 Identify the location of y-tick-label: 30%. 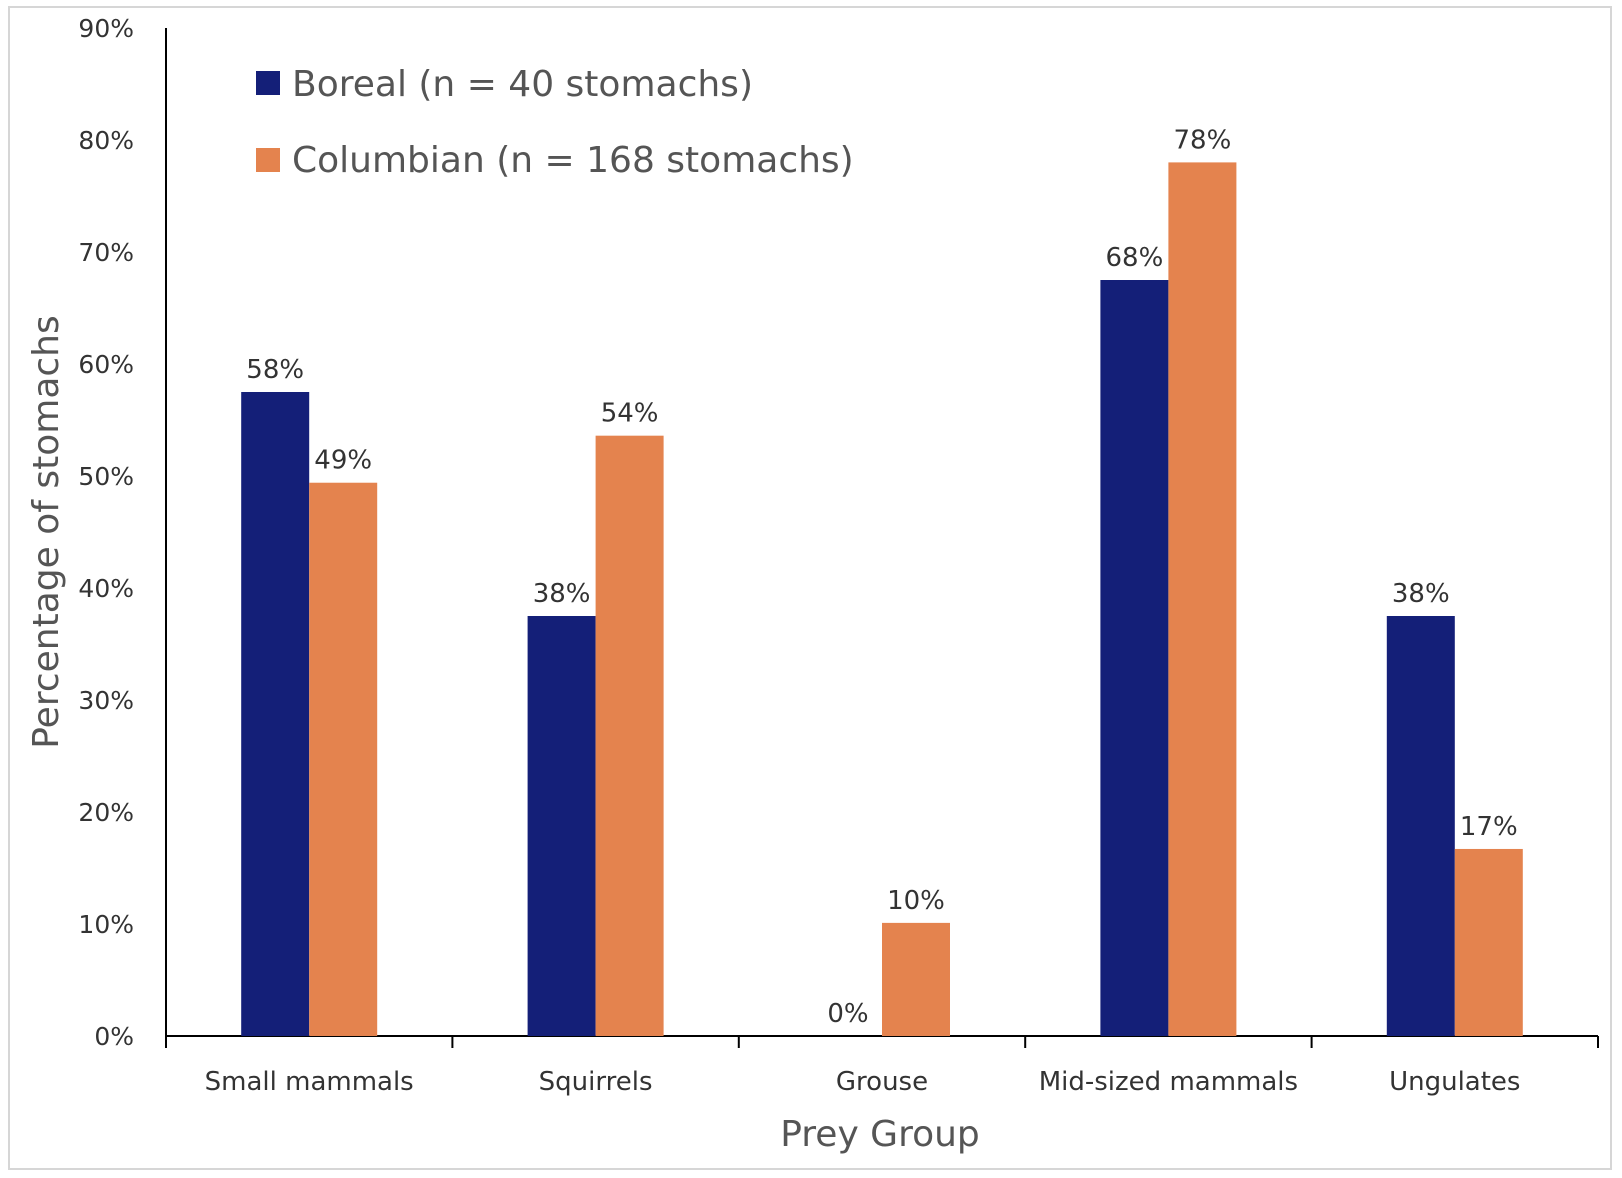
(106, 700).